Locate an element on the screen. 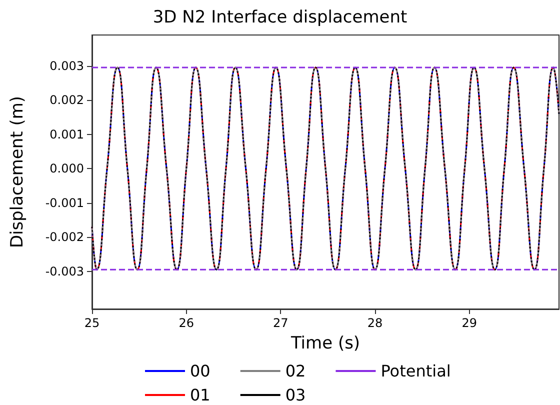 This screenshot has height=405, width=560. chart-title: 3D N2 Interface displacement is located at coordinates (280, 18).